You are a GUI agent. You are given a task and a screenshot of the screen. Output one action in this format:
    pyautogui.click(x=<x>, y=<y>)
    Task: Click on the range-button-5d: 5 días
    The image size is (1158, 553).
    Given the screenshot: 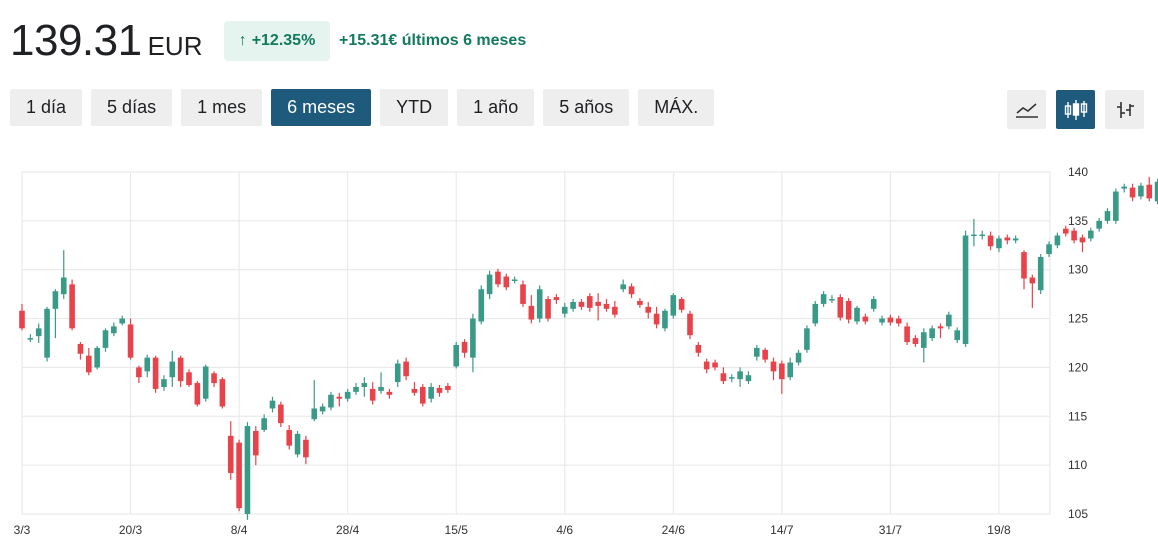 What is the action you would take?
    pyautogui.click(x=132, y=107)
    